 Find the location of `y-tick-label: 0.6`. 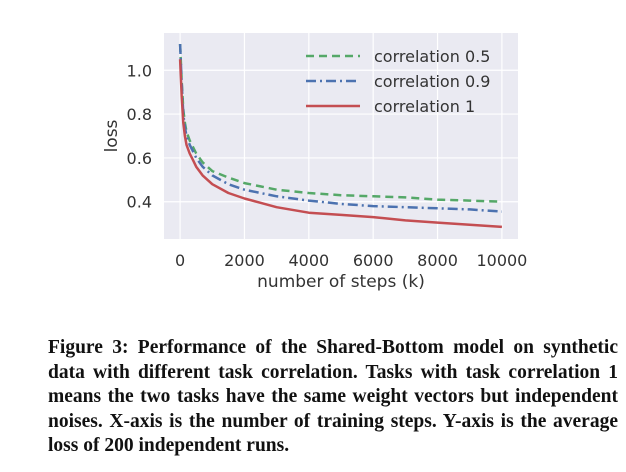

y-tick-label: 0.6 is located at coordinates (139, 158).